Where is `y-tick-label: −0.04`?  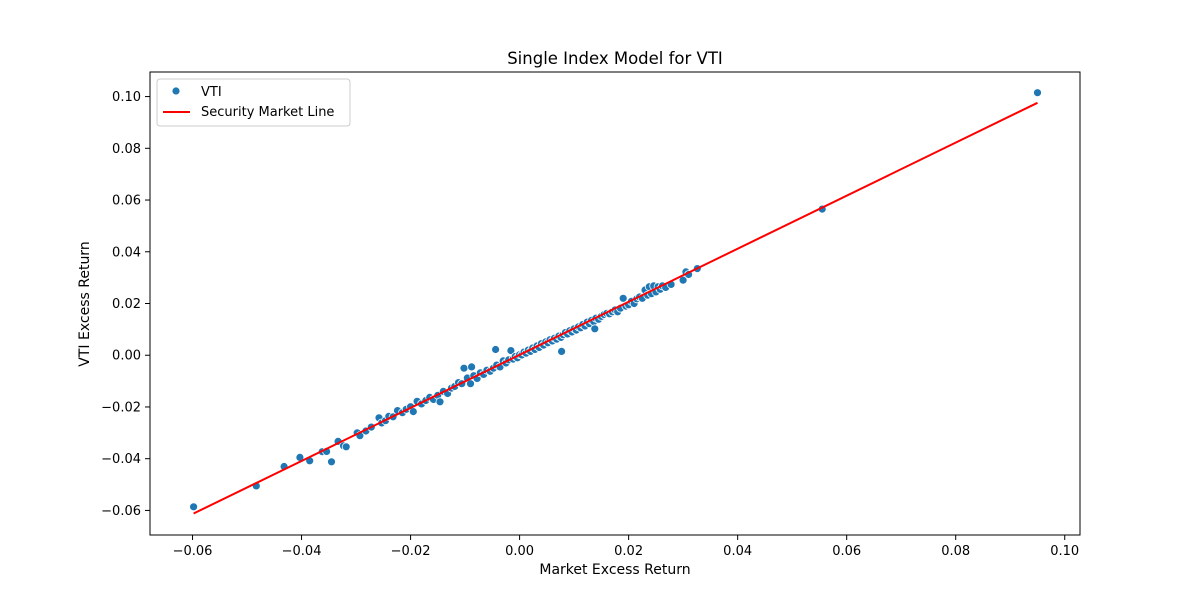 y-tick-label: −0.04 is located at coordinates (121, 459).